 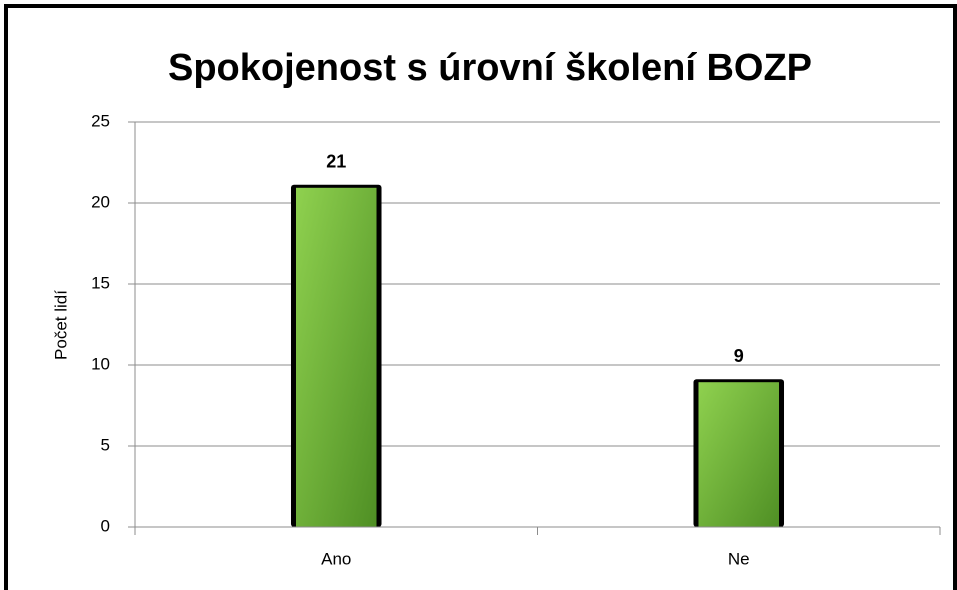 I want to click on y-tick-label: 5, so click(x=105, y=444).